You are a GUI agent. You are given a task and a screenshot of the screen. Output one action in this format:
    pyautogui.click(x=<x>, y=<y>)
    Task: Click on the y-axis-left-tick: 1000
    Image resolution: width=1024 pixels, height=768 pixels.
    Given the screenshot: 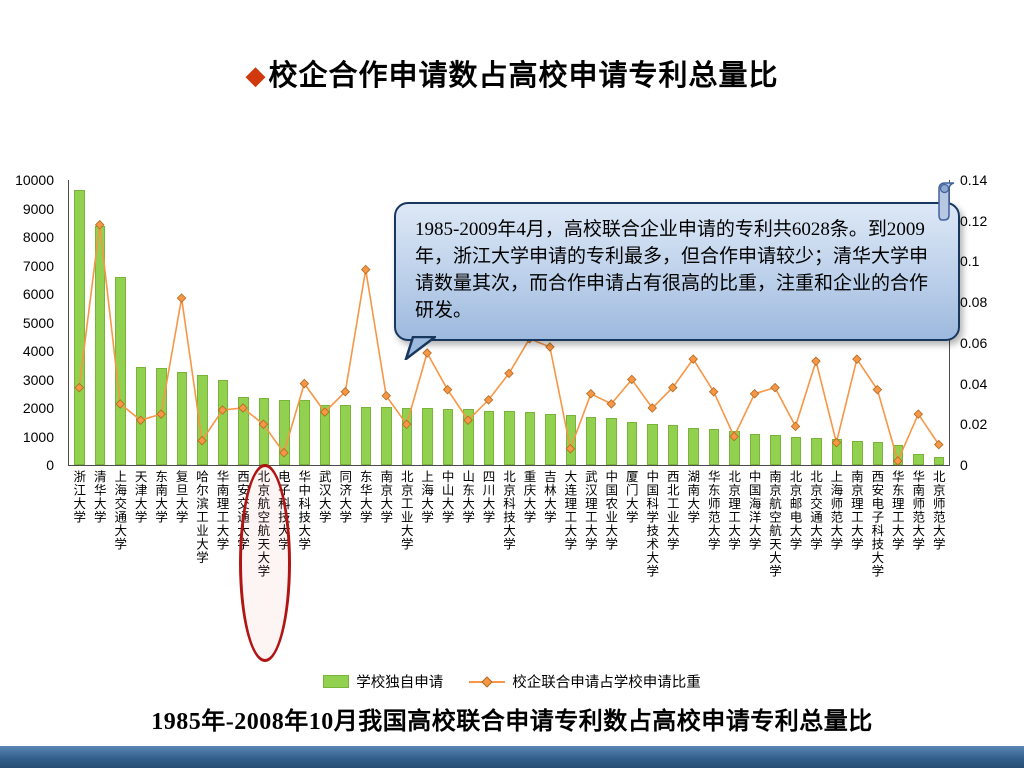 What is the action you would take?
    pyautogui.click(x=38, y=436)
    